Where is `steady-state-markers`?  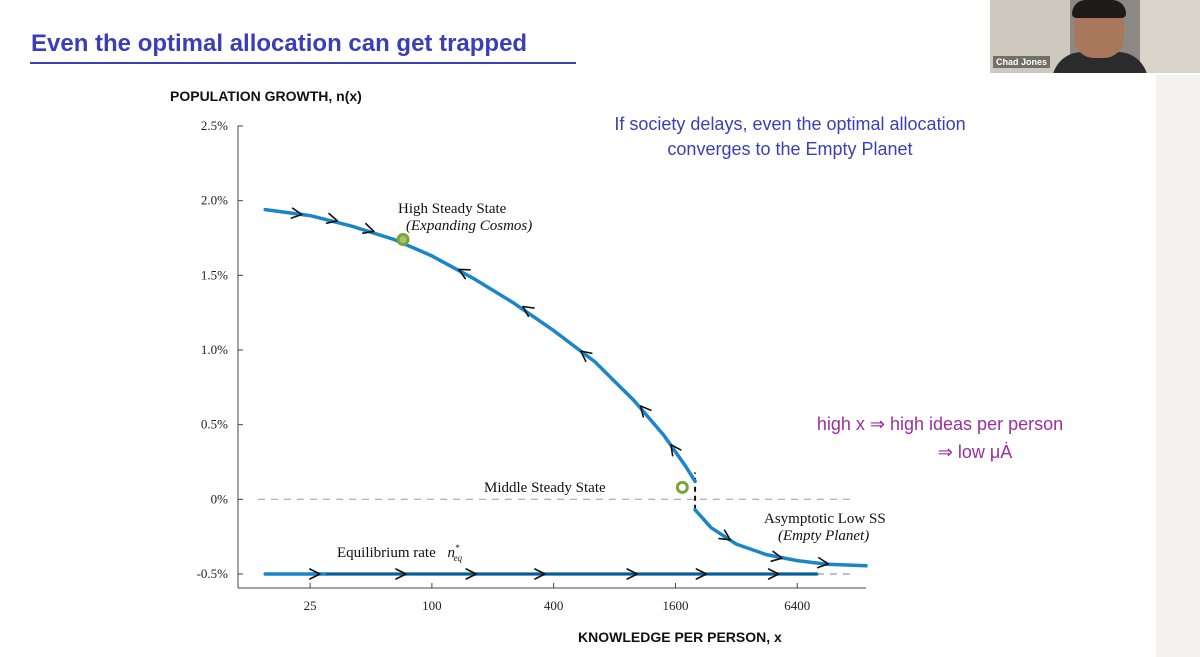 steady-state-markers is located at coordinates (542, 363).